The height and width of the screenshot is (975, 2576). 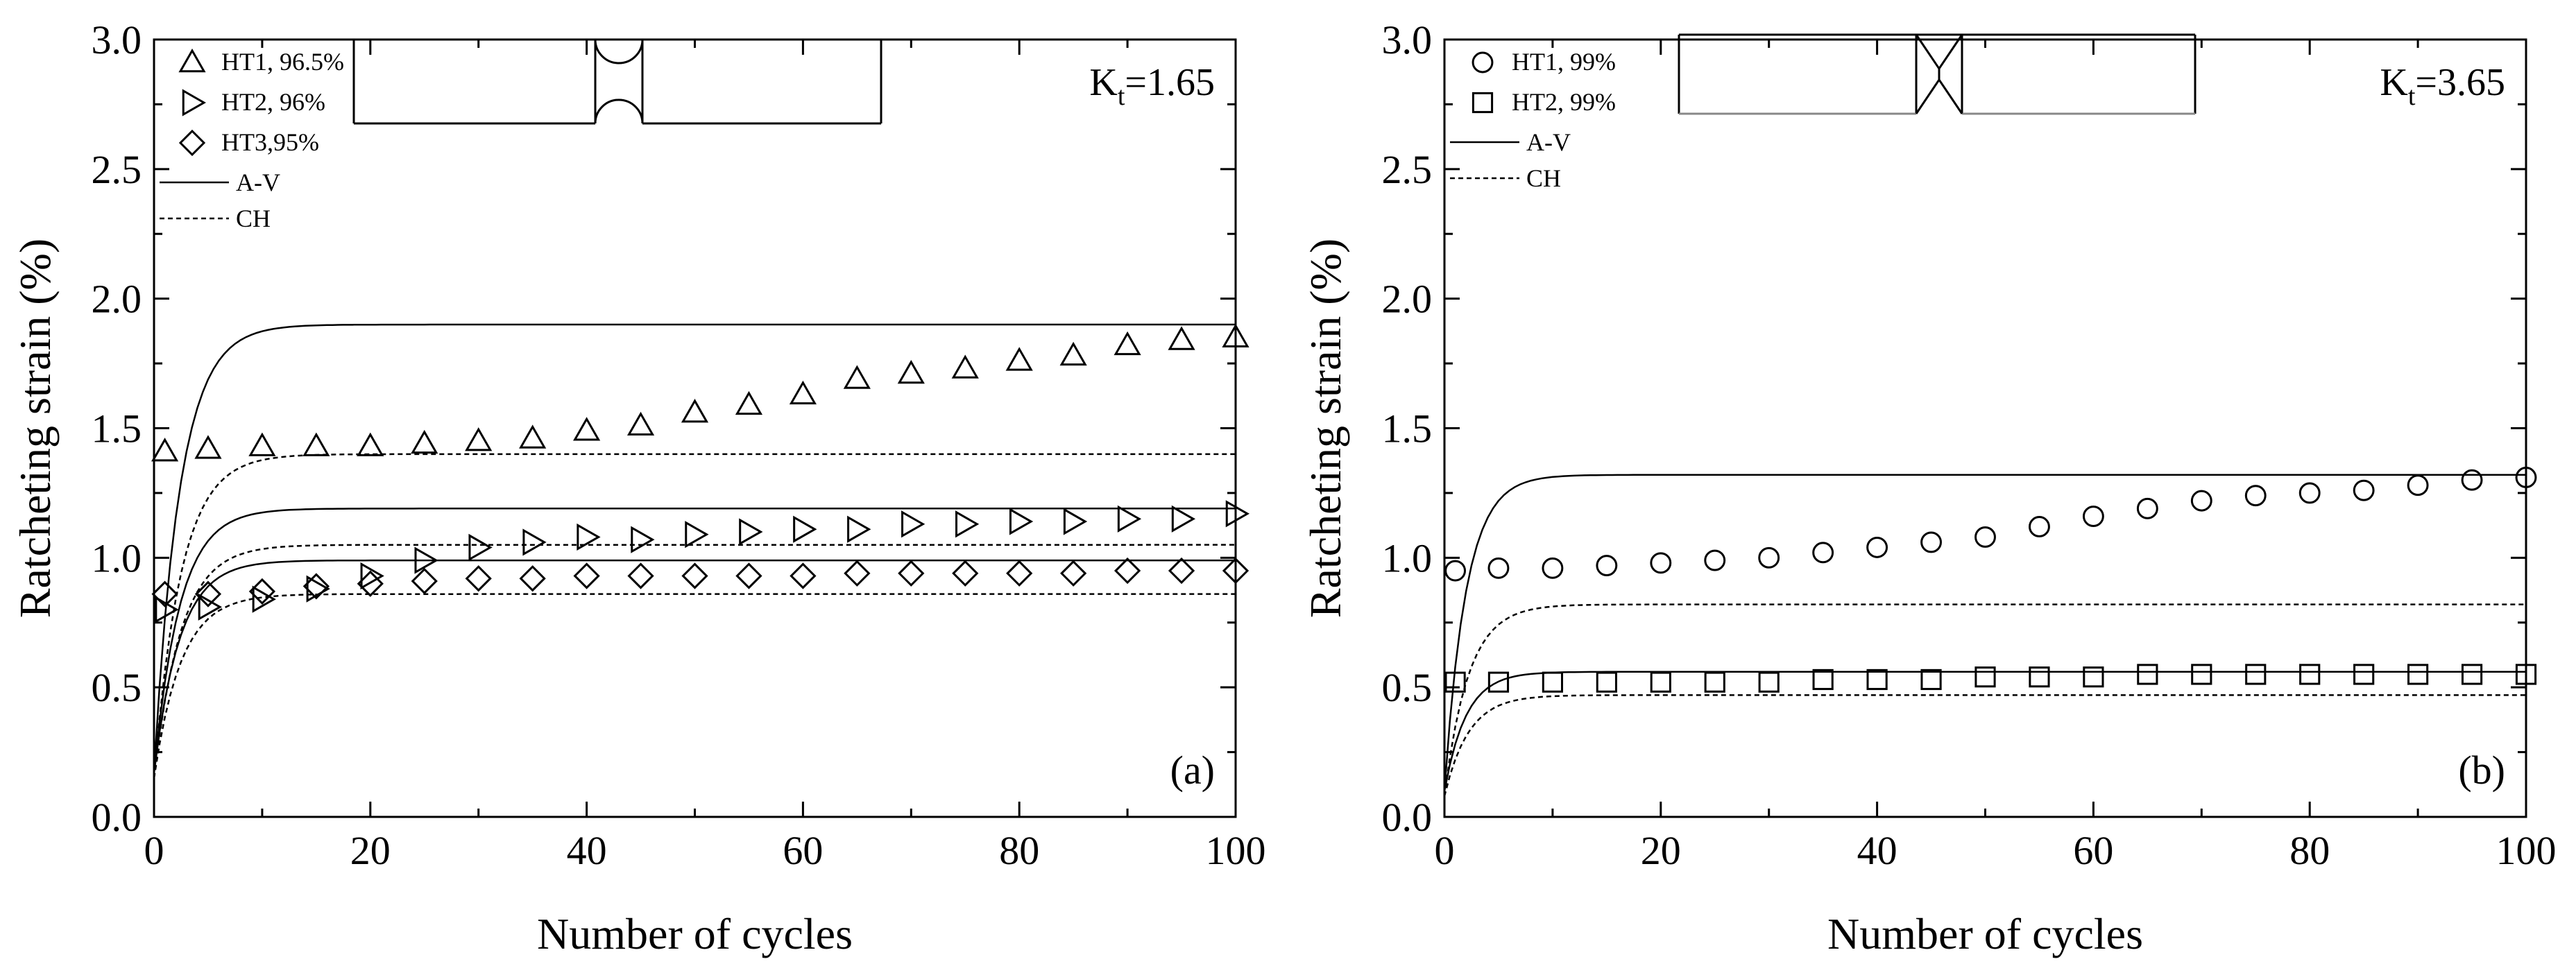 What do you see at coordinates (1564, 102) in the screenshot?
I see `legend-label: HT2, 99%` at bounding box center [1564, 102].